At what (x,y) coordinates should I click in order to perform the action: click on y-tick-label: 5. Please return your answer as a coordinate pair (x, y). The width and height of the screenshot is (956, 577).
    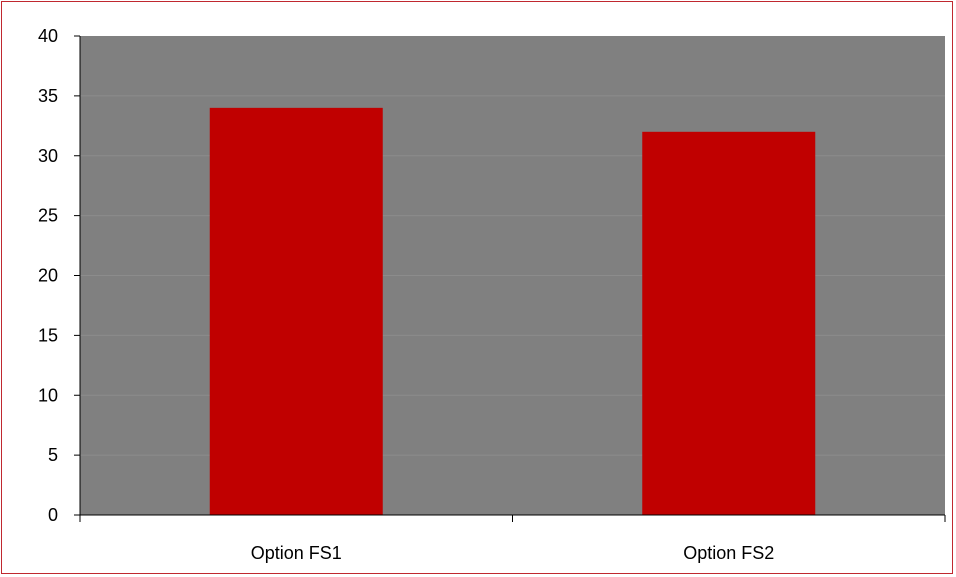
    Looking at the image, I should click on (53, 455).